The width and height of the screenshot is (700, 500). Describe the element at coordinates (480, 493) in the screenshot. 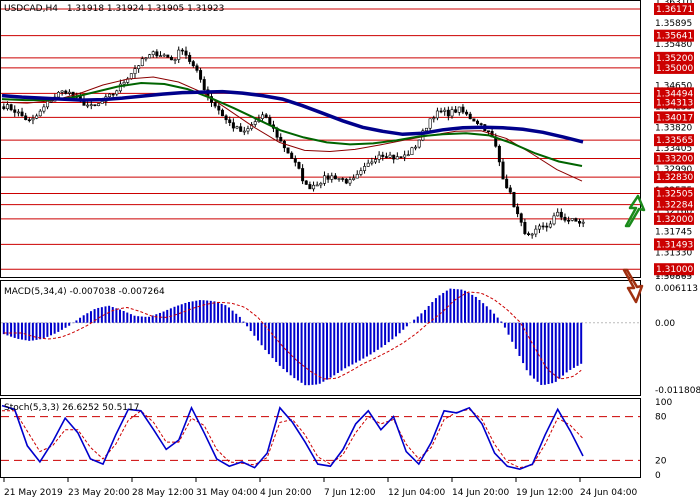

I see `x-tick-7: 14 Jun 20:00` at that location.